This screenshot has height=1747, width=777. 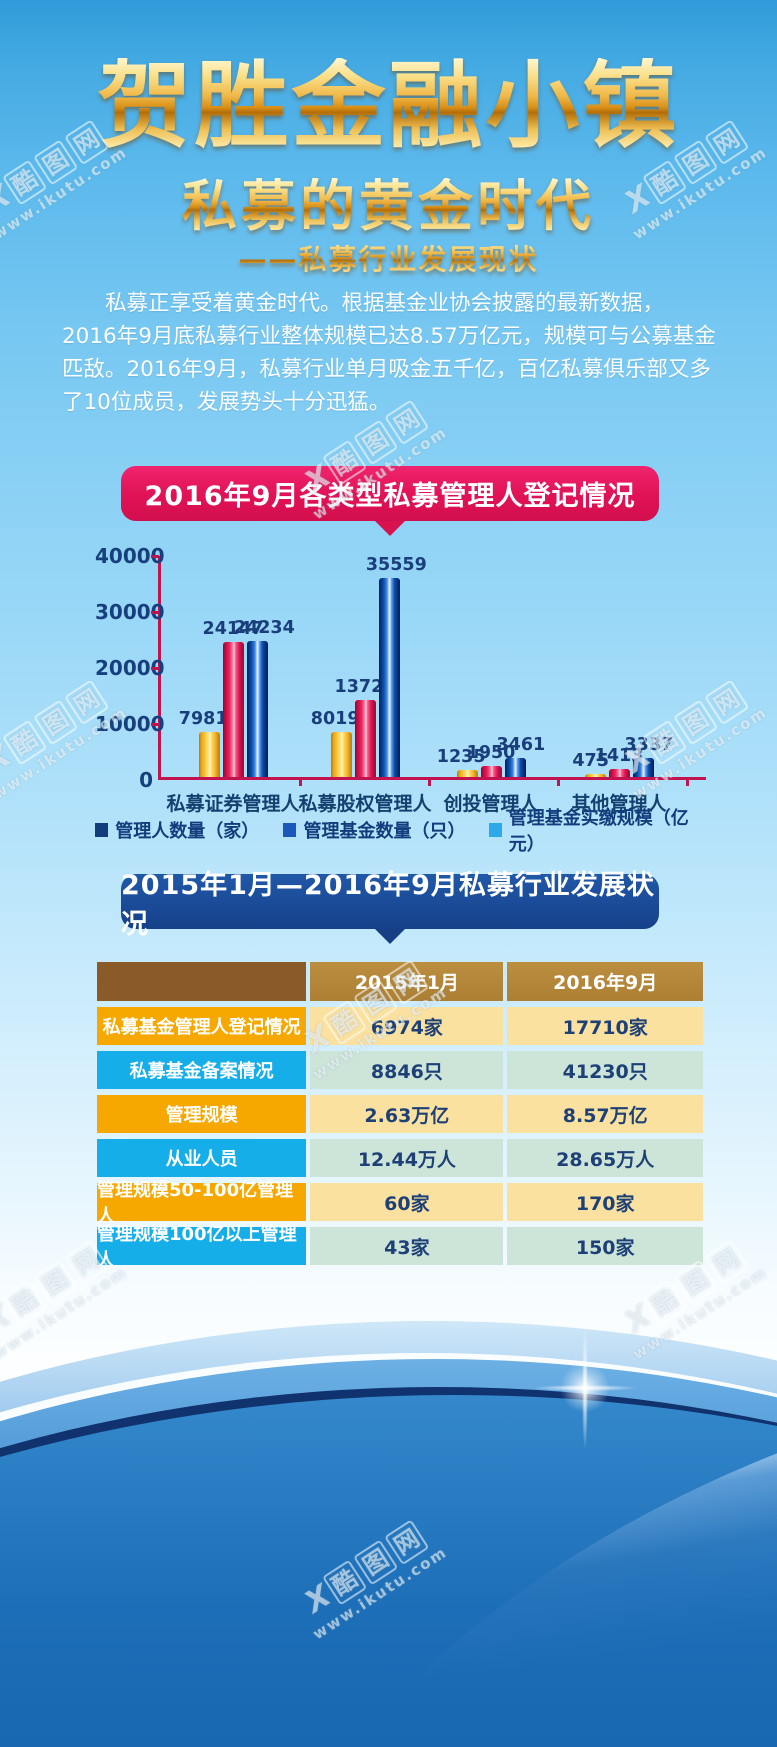 I want to click on bar-group: 475 1413 3337, so click(x=619, y=756).